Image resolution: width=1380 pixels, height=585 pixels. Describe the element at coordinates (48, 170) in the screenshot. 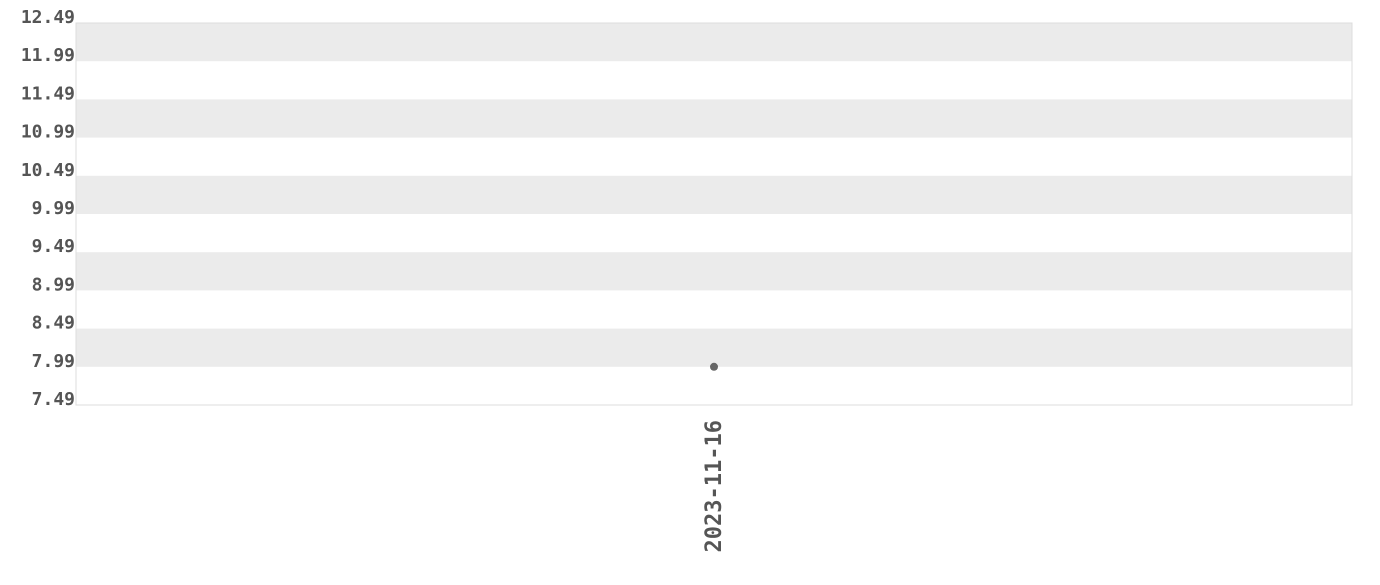

I see `y-tick-label: 10.49` at that location.